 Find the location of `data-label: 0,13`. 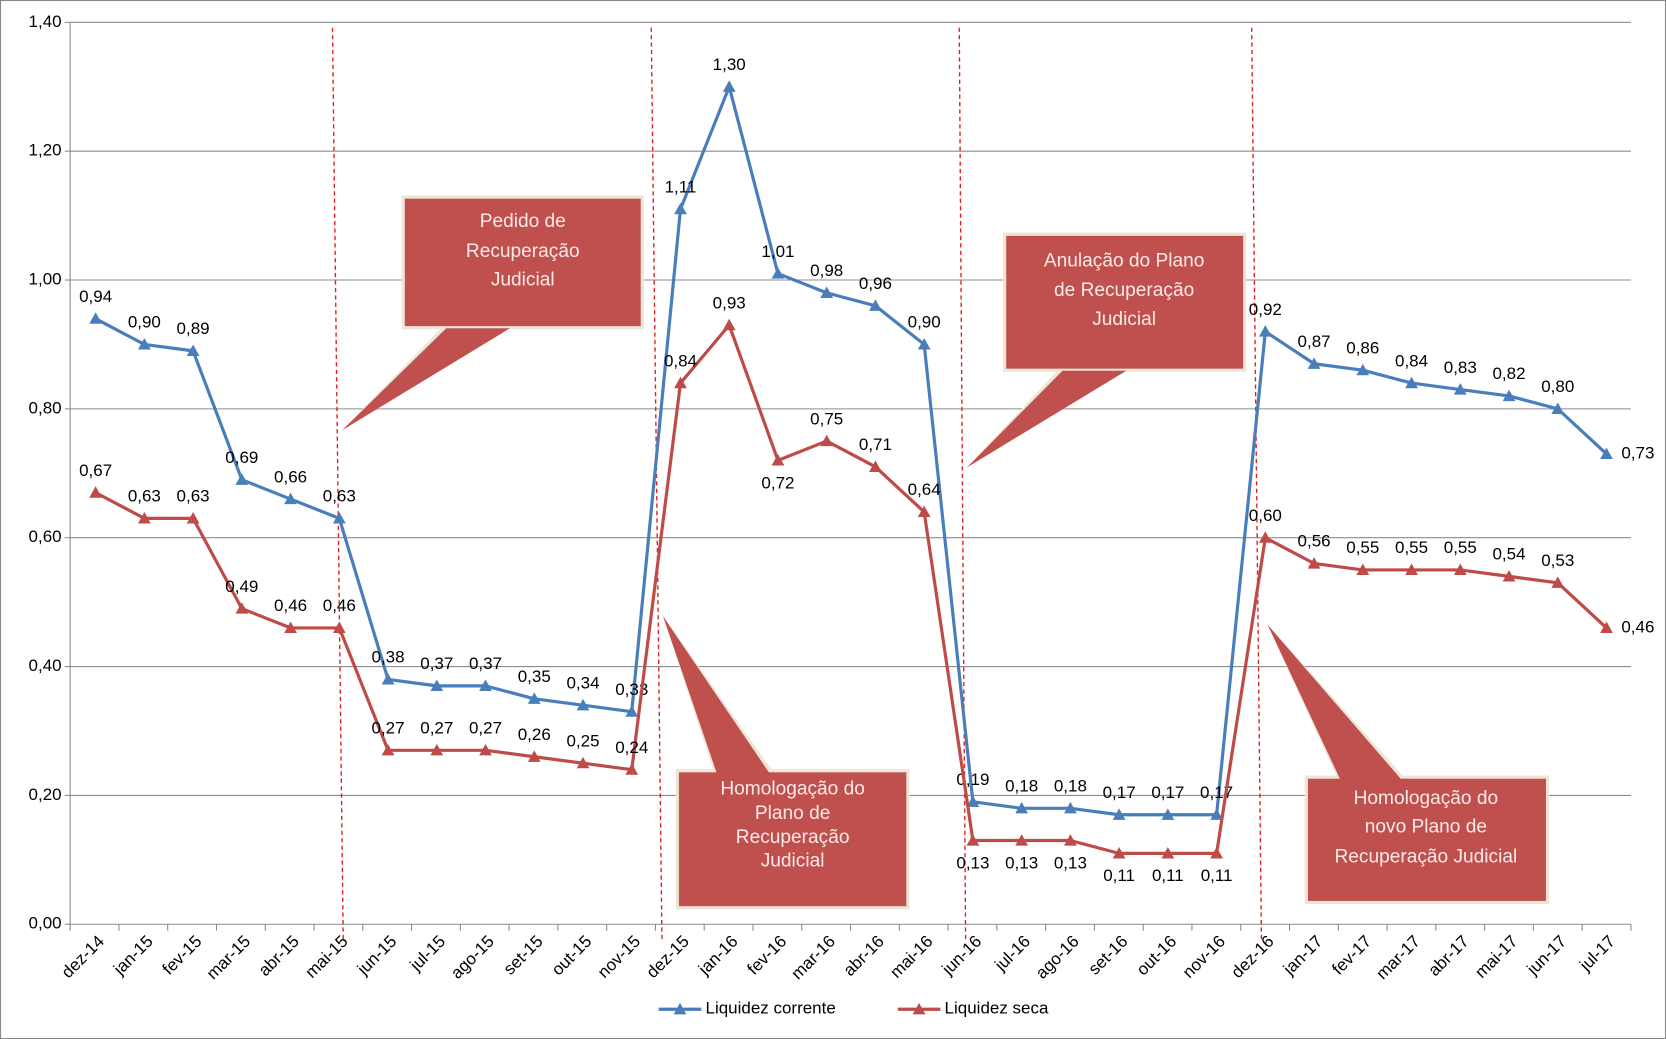

data-label: 0,13 is located at coordinates (1070, 862).